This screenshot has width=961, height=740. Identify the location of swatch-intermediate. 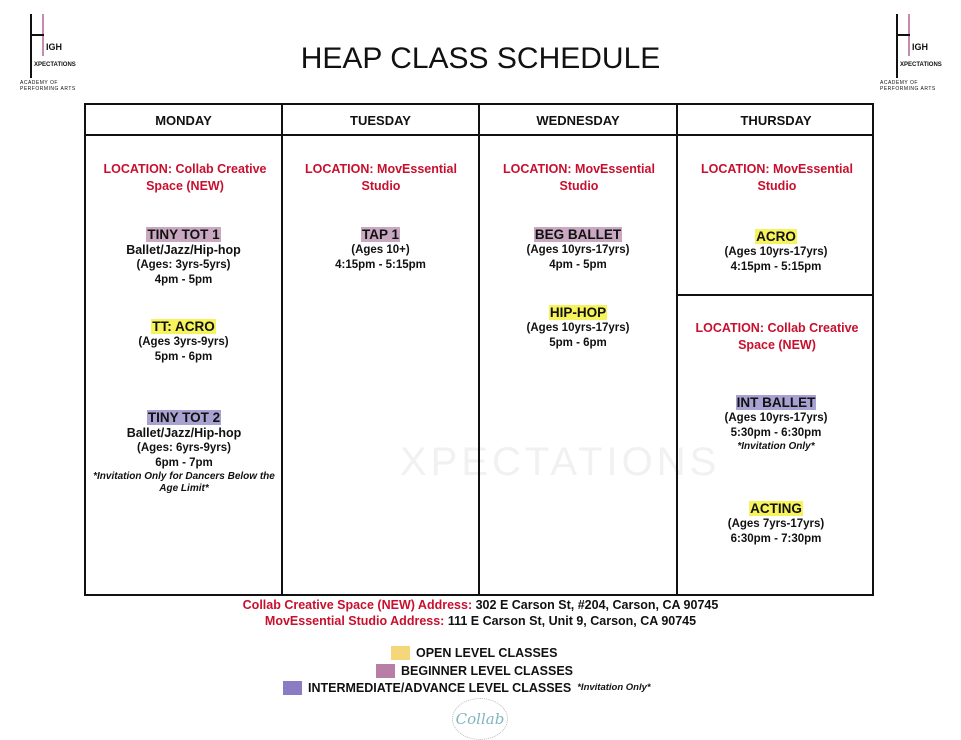
(292, 688).